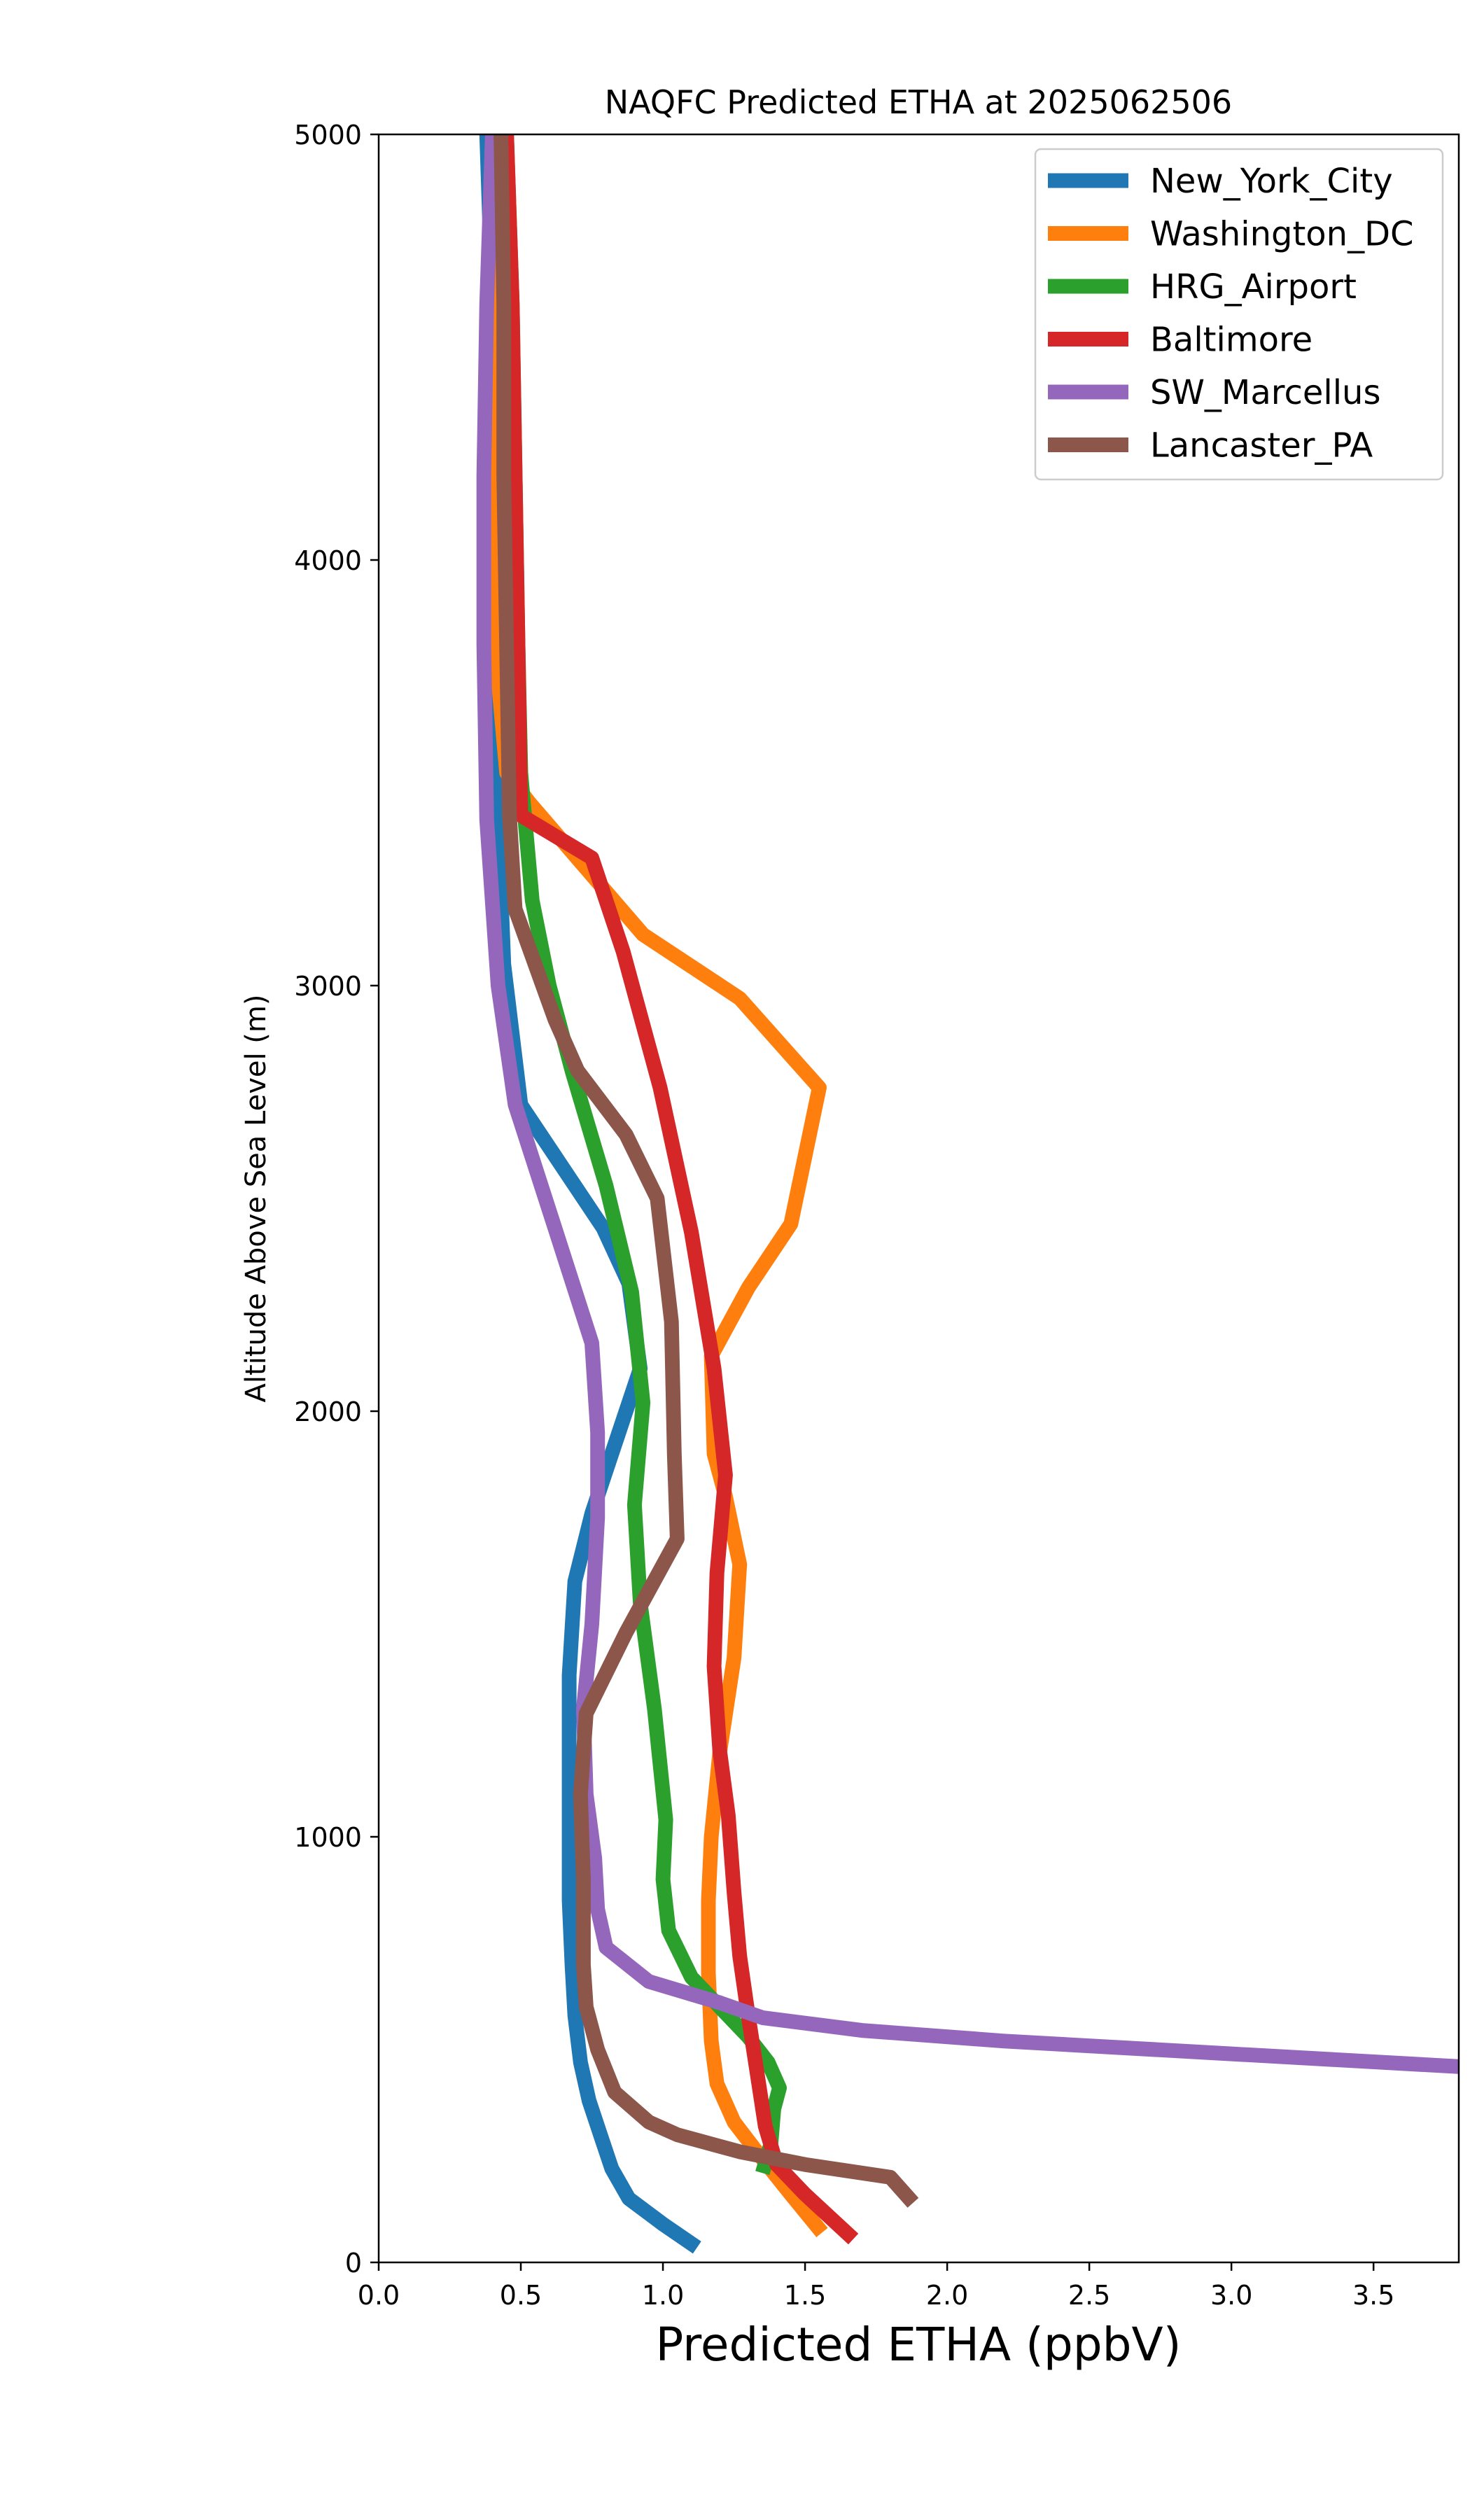 Image resolution: width=1470 pixels, height=2520 pixels. Describe the element at coordinates (328, 1411) in the screenshot. I see `y-tick-label: 2000` at that location.